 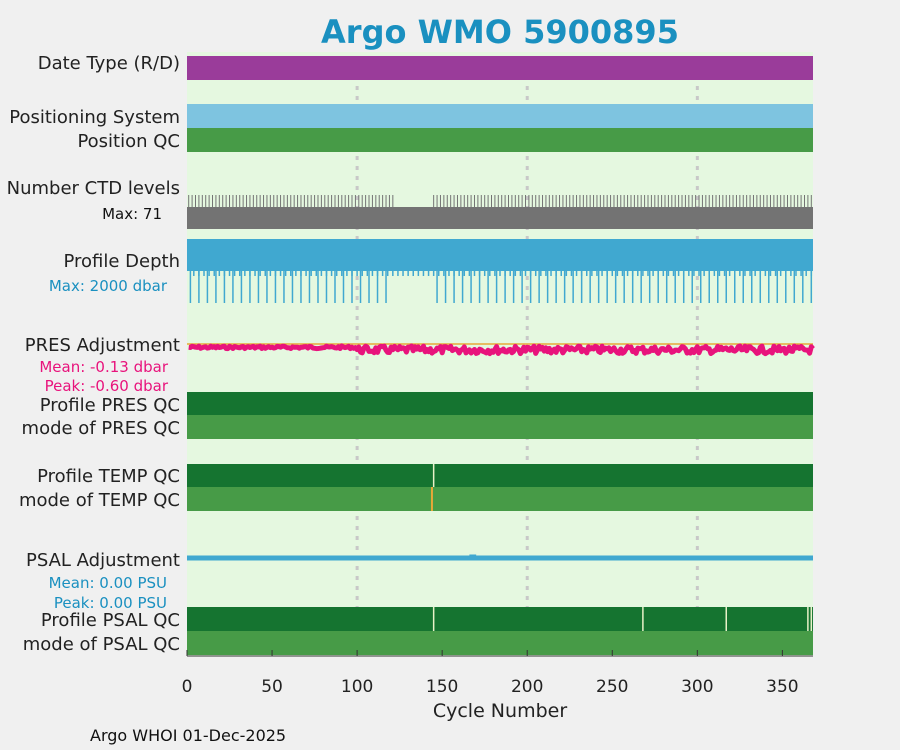 I want to click on mode-pres-qc-band, so click(x=500, y=427).